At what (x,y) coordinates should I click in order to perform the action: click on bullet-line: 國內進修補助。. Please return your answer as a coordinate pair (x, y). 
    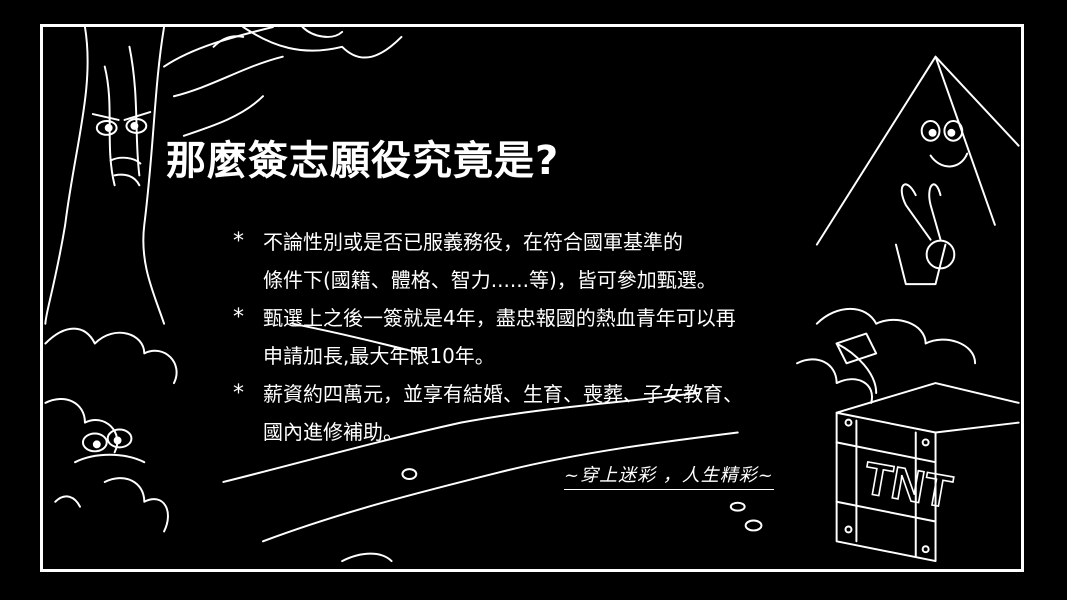
    Looking at the image, I should click on (333, 432).